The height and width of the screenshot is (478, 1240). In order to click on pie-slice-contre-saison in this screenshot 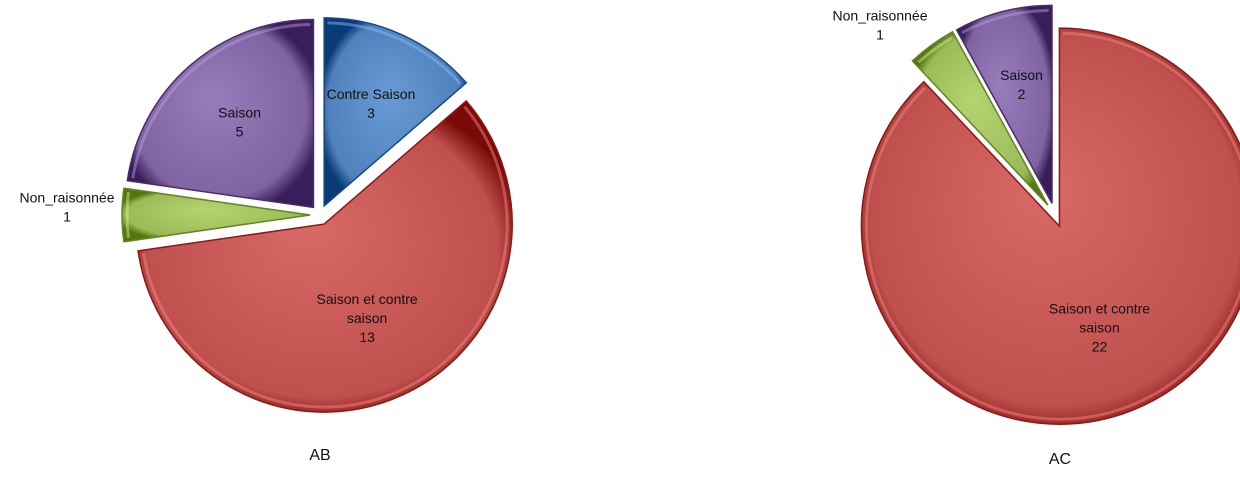, I will do `click(395, 112)`.